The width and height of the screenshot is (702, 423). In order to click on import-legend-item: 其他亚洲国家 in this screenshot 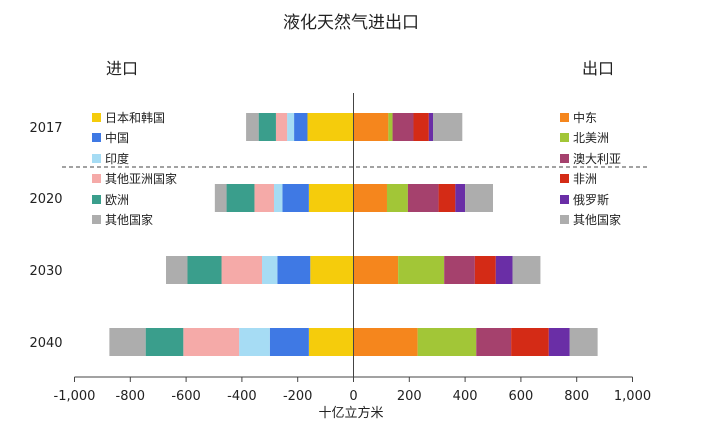, I will do `click(134, 179)`.